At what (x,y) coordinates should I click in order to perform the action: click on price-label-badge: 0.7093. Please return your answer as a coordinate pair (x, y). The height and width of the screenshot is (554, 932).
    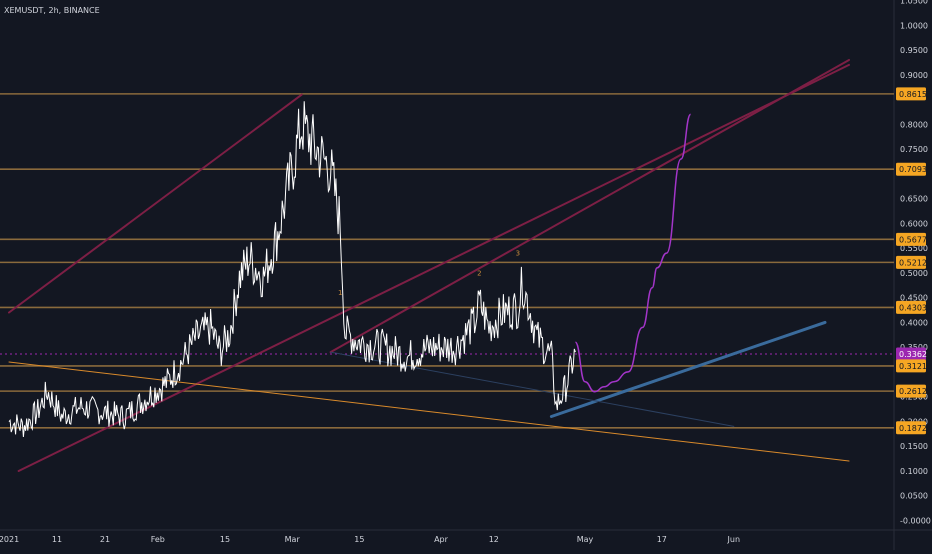
    Looking at the image, I should click on (911, 169).